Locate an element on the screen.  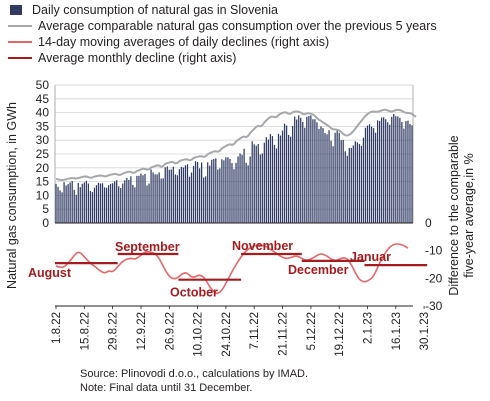
y-tick-label-5: 5 is located at coordinates (45, 209).